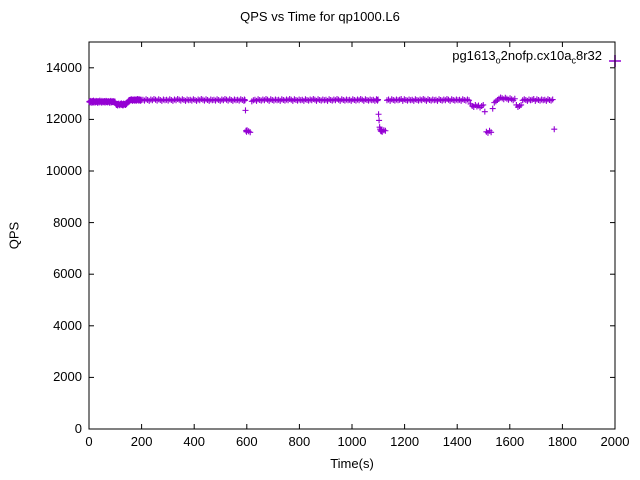 This screenshot has width=640, height=480. I want to click on x-tick-label: 0, so click(89, 441).